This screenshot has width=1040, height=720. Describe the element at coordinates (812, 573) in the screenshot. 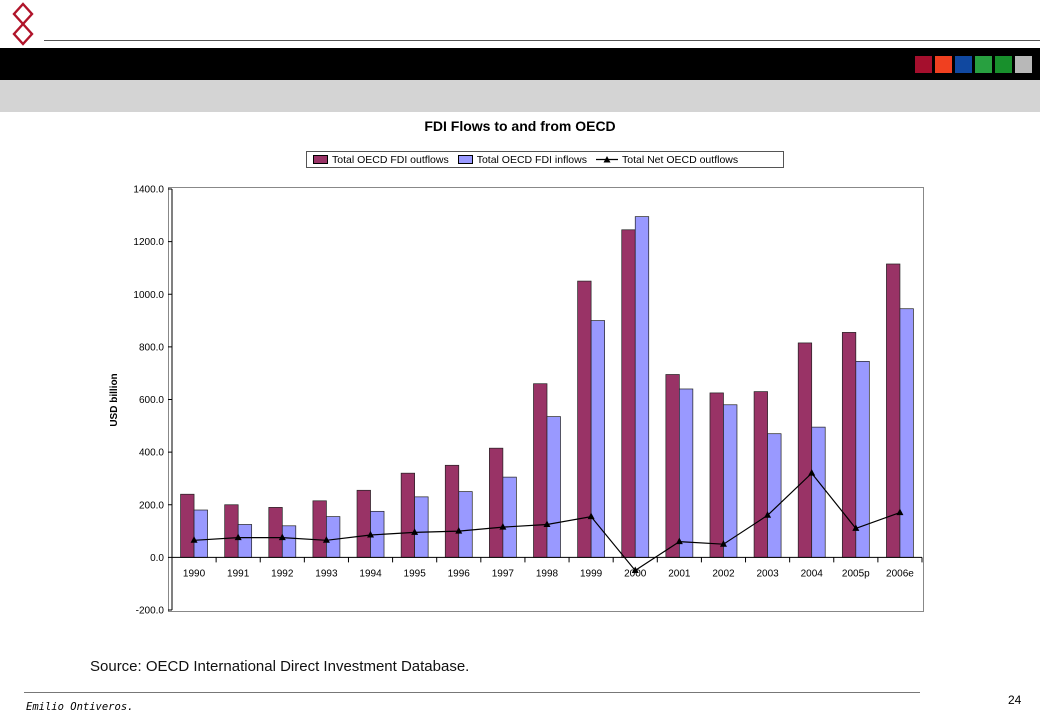

I see `x-tick-label: 2004` at that location.